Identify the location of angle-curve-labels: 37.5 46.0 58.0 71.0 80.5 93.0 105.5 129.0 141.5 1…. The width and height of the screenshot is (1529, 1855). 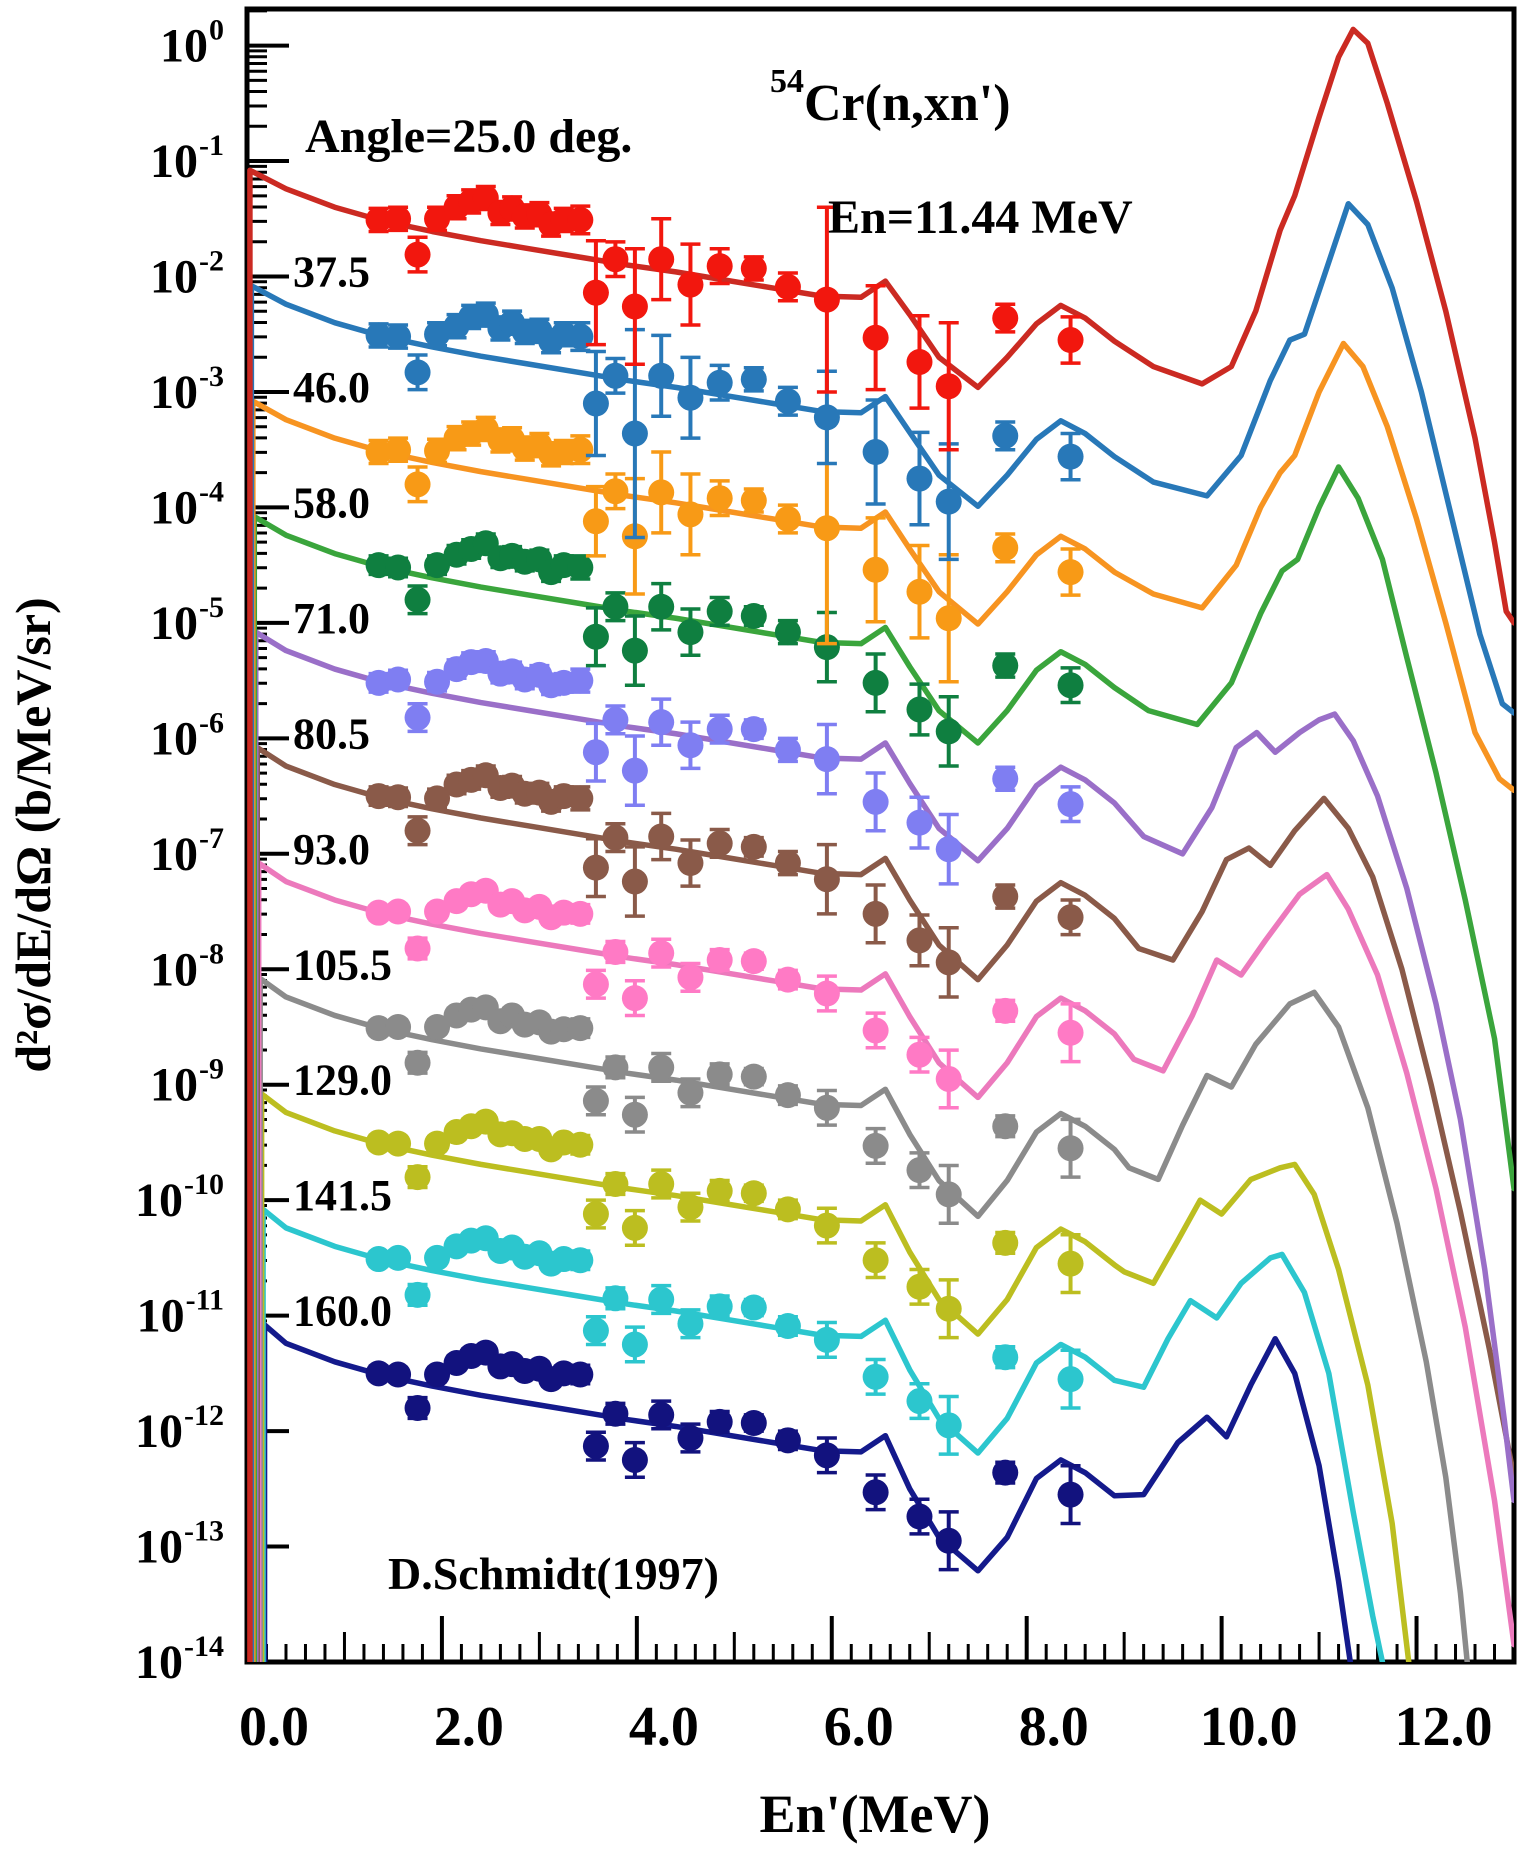
(342, 792).